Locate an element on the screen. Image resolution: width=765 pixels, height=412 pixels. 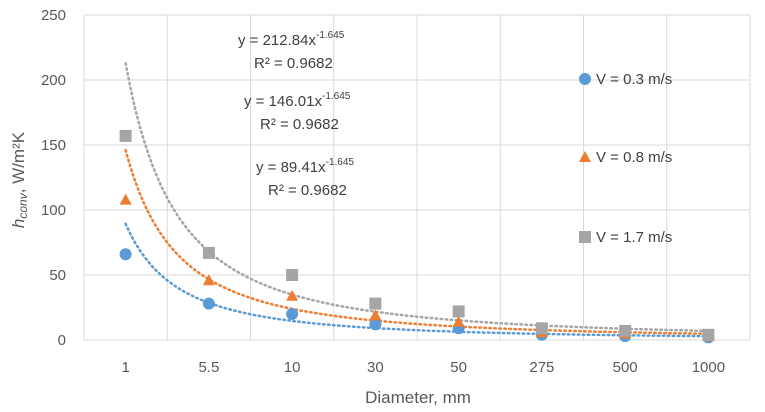
x-axis-title: Diameter, mm is located at coordinates (418, 397).